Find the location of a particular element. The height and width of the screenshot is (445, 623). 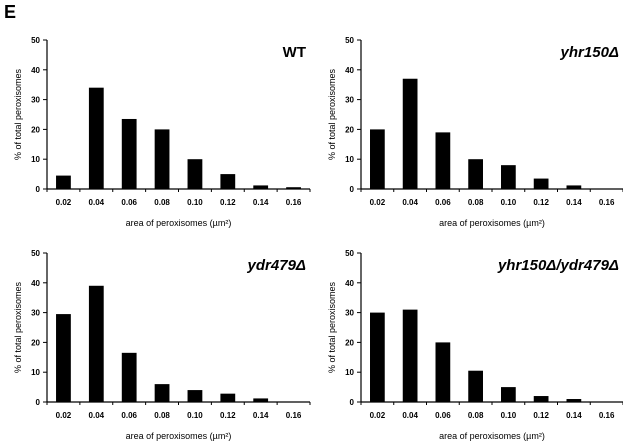

chart-title: yhr150Δ is located at coordinates (589, 52).